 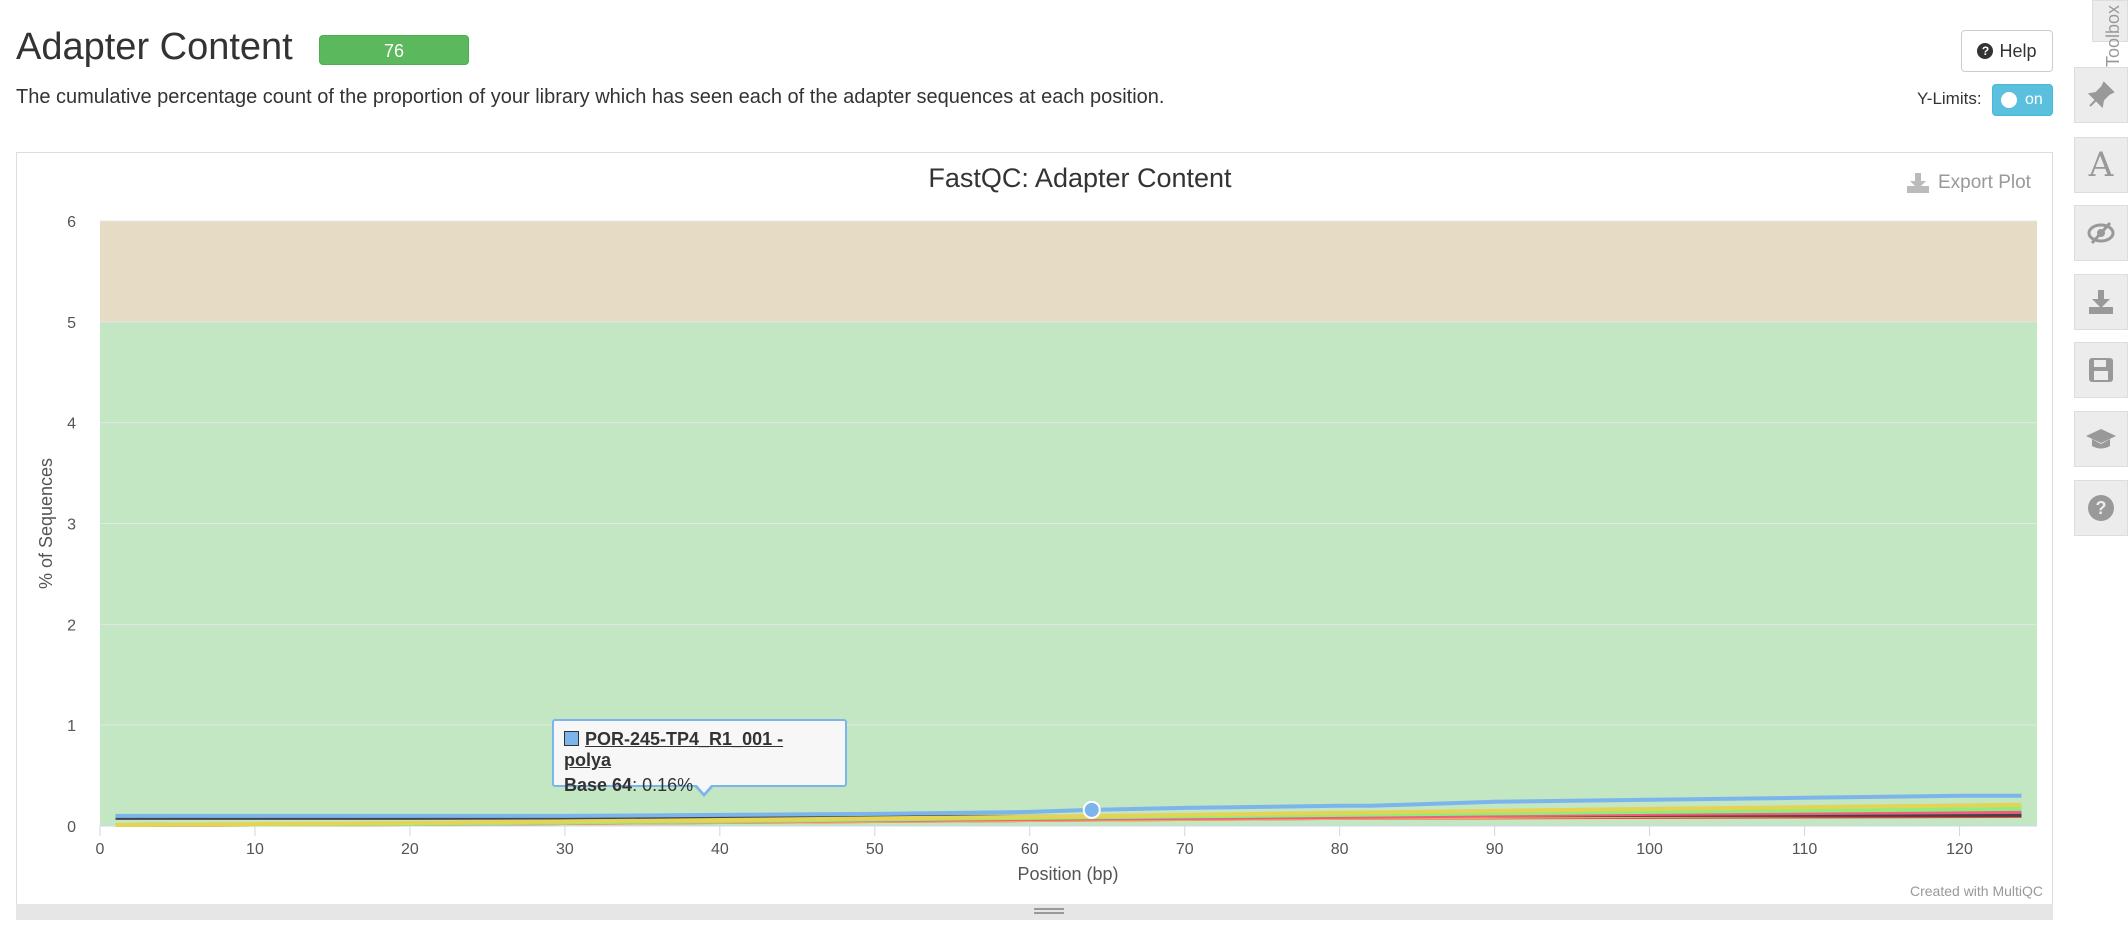 I want to click on x-tick-label: 120, so click(x=1959, y=849).